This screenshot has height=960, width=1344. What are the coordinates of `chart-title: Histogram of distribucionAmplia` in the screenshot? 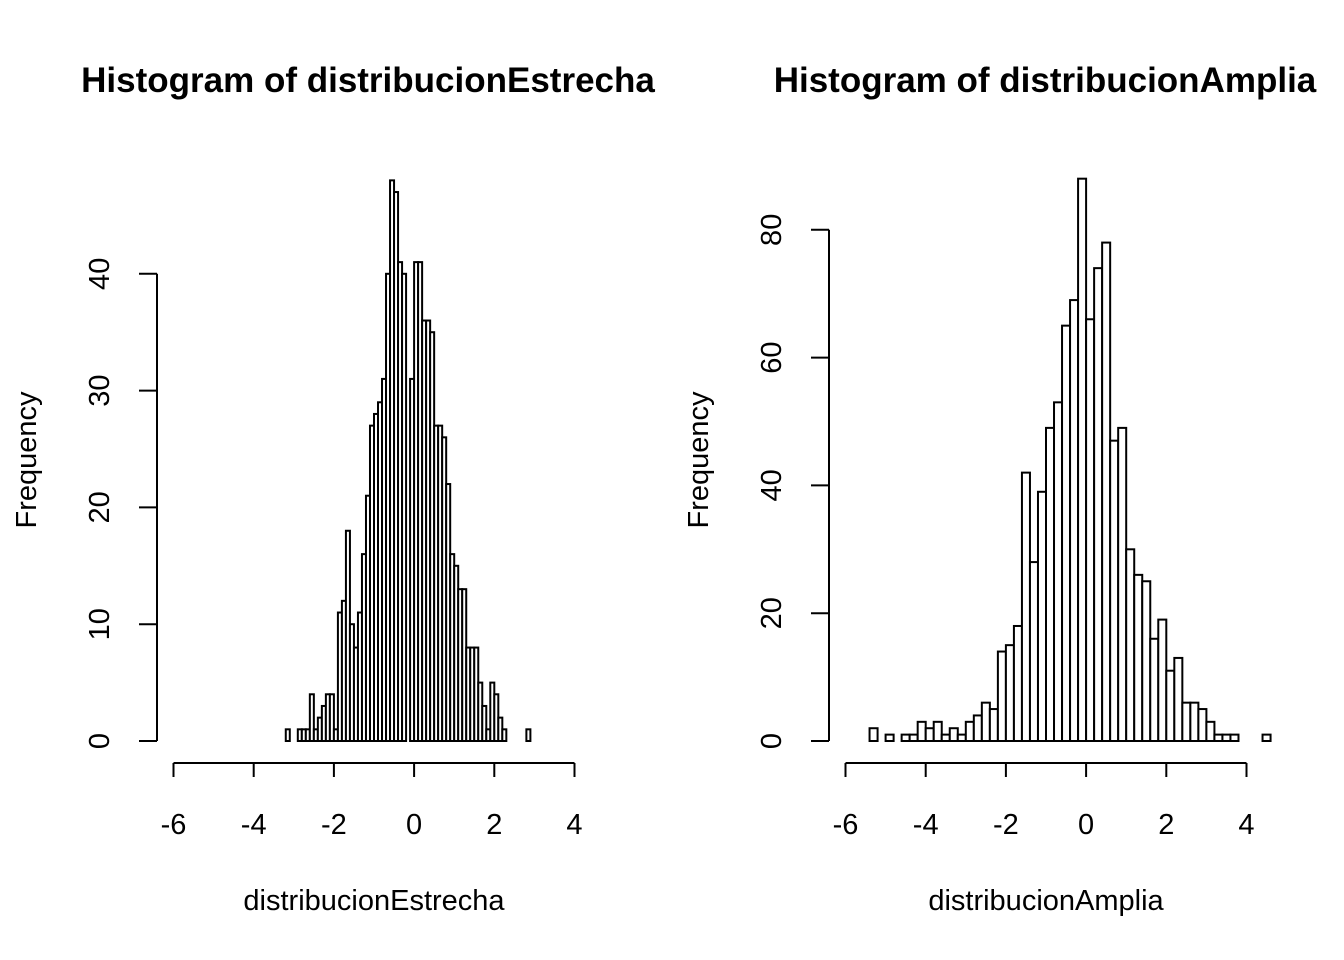 It's located at (1045, 80).